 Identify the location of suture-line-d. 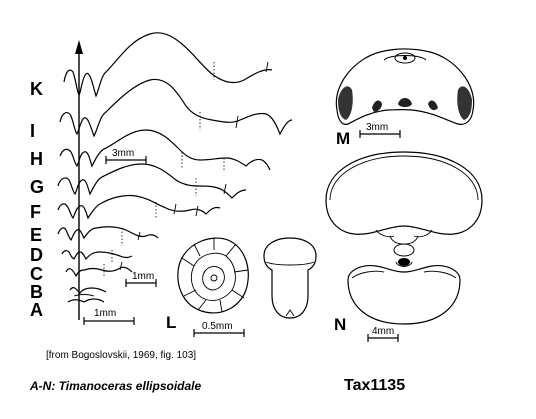
(97, 256).